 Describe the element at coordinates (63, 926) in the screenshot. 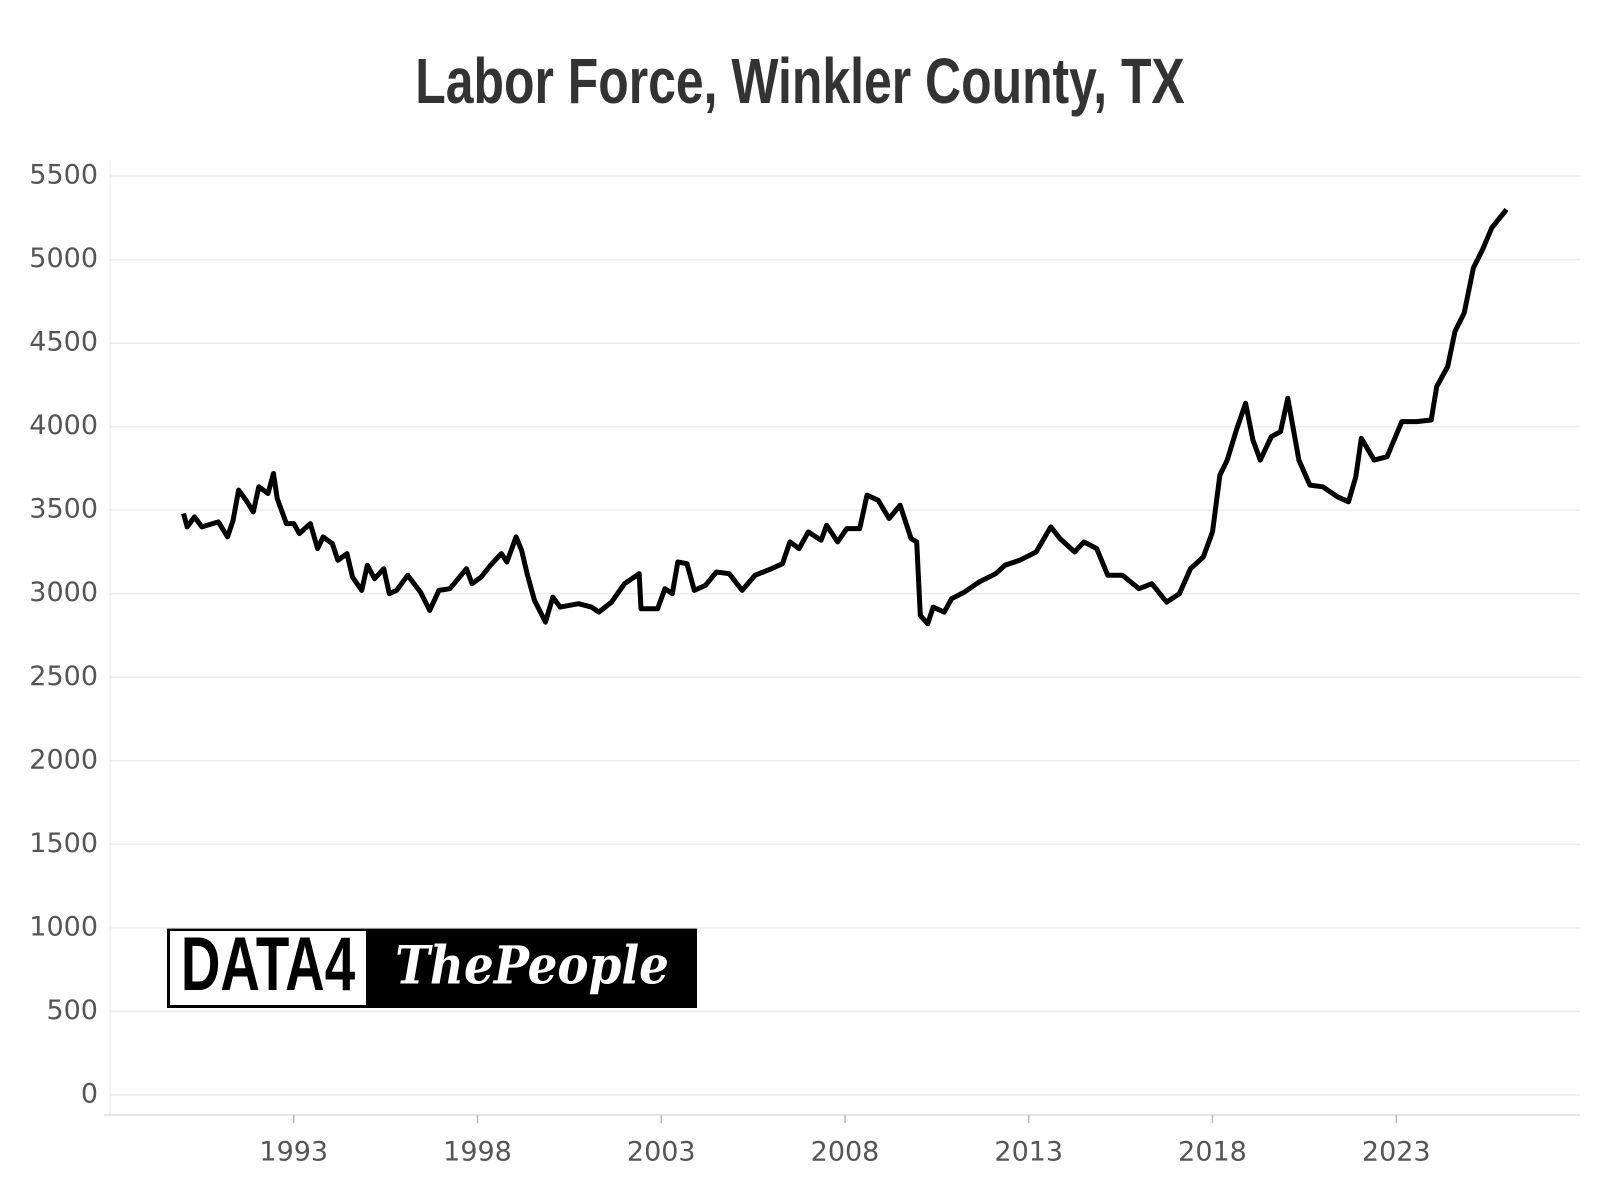

I see `y-tick-label: 1000` at that location.